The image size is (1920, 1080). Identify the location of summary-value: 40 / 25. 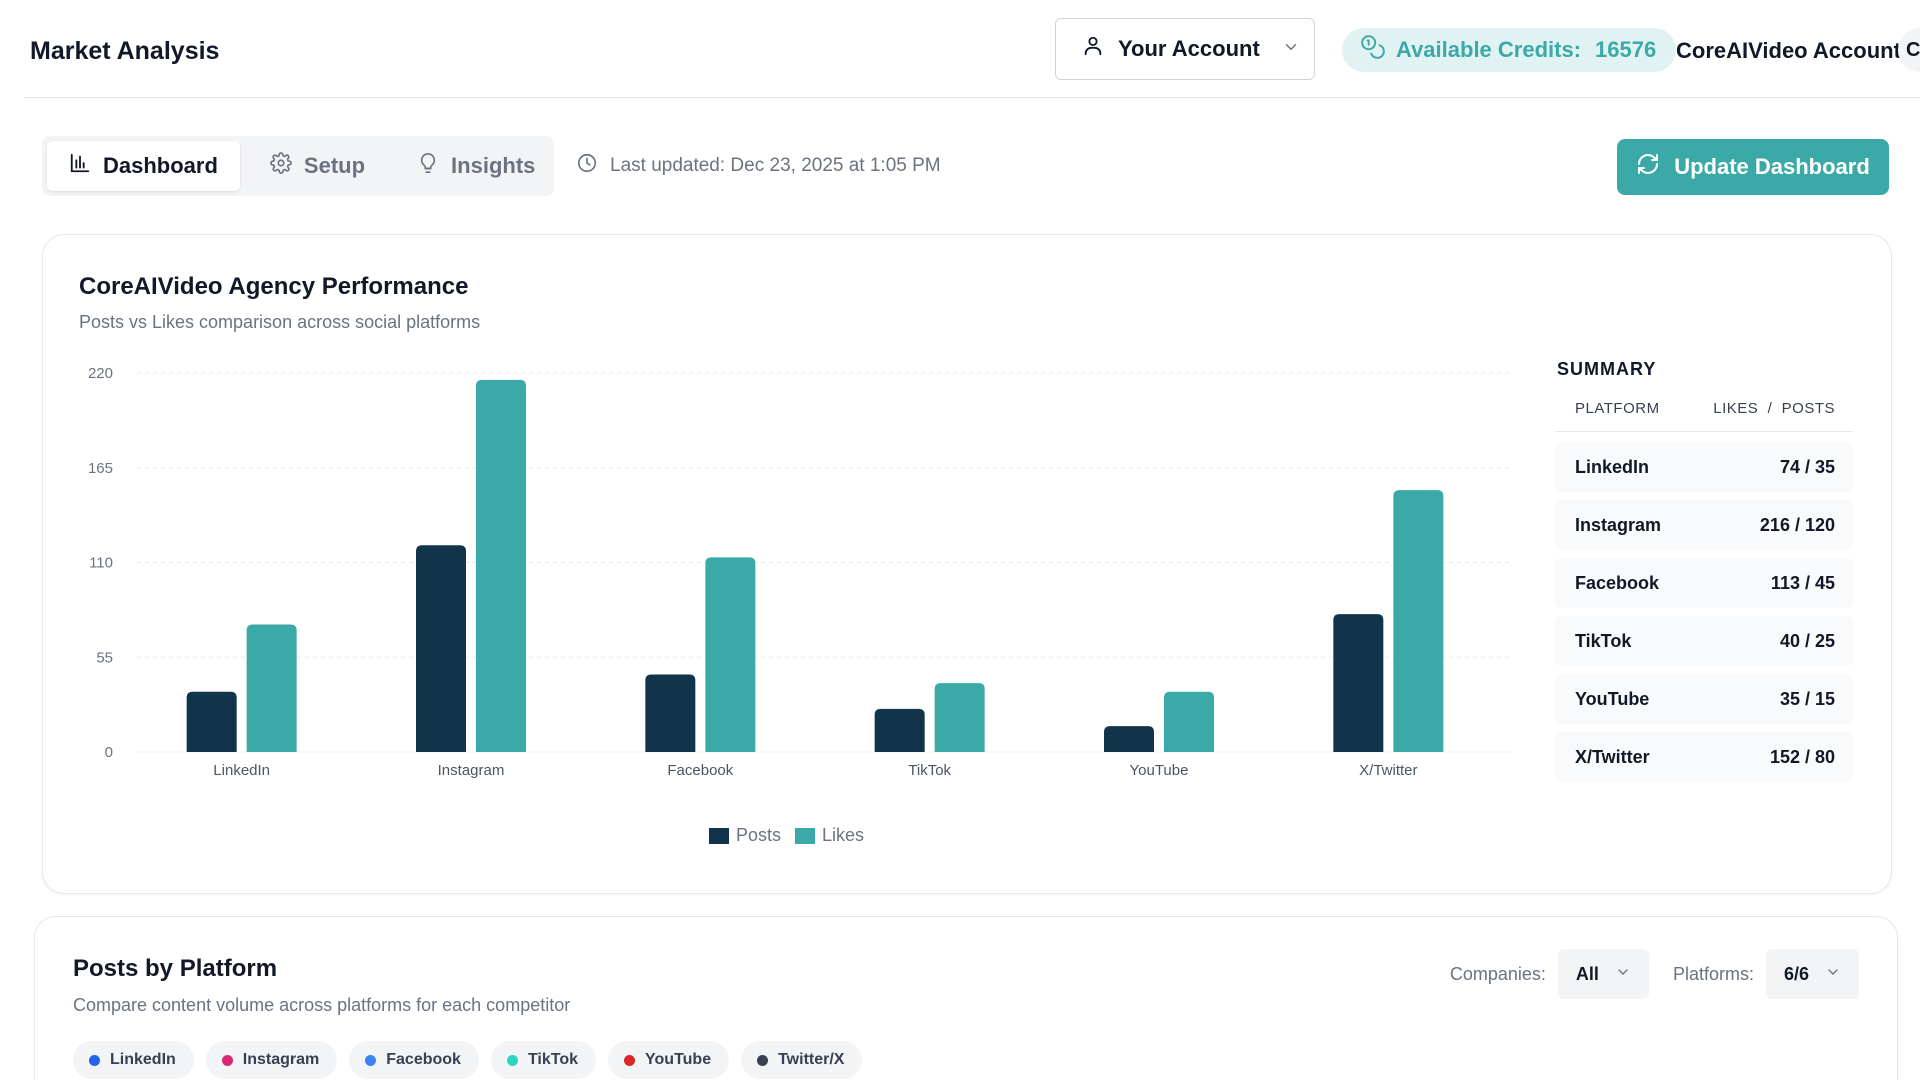
(1807, 640).